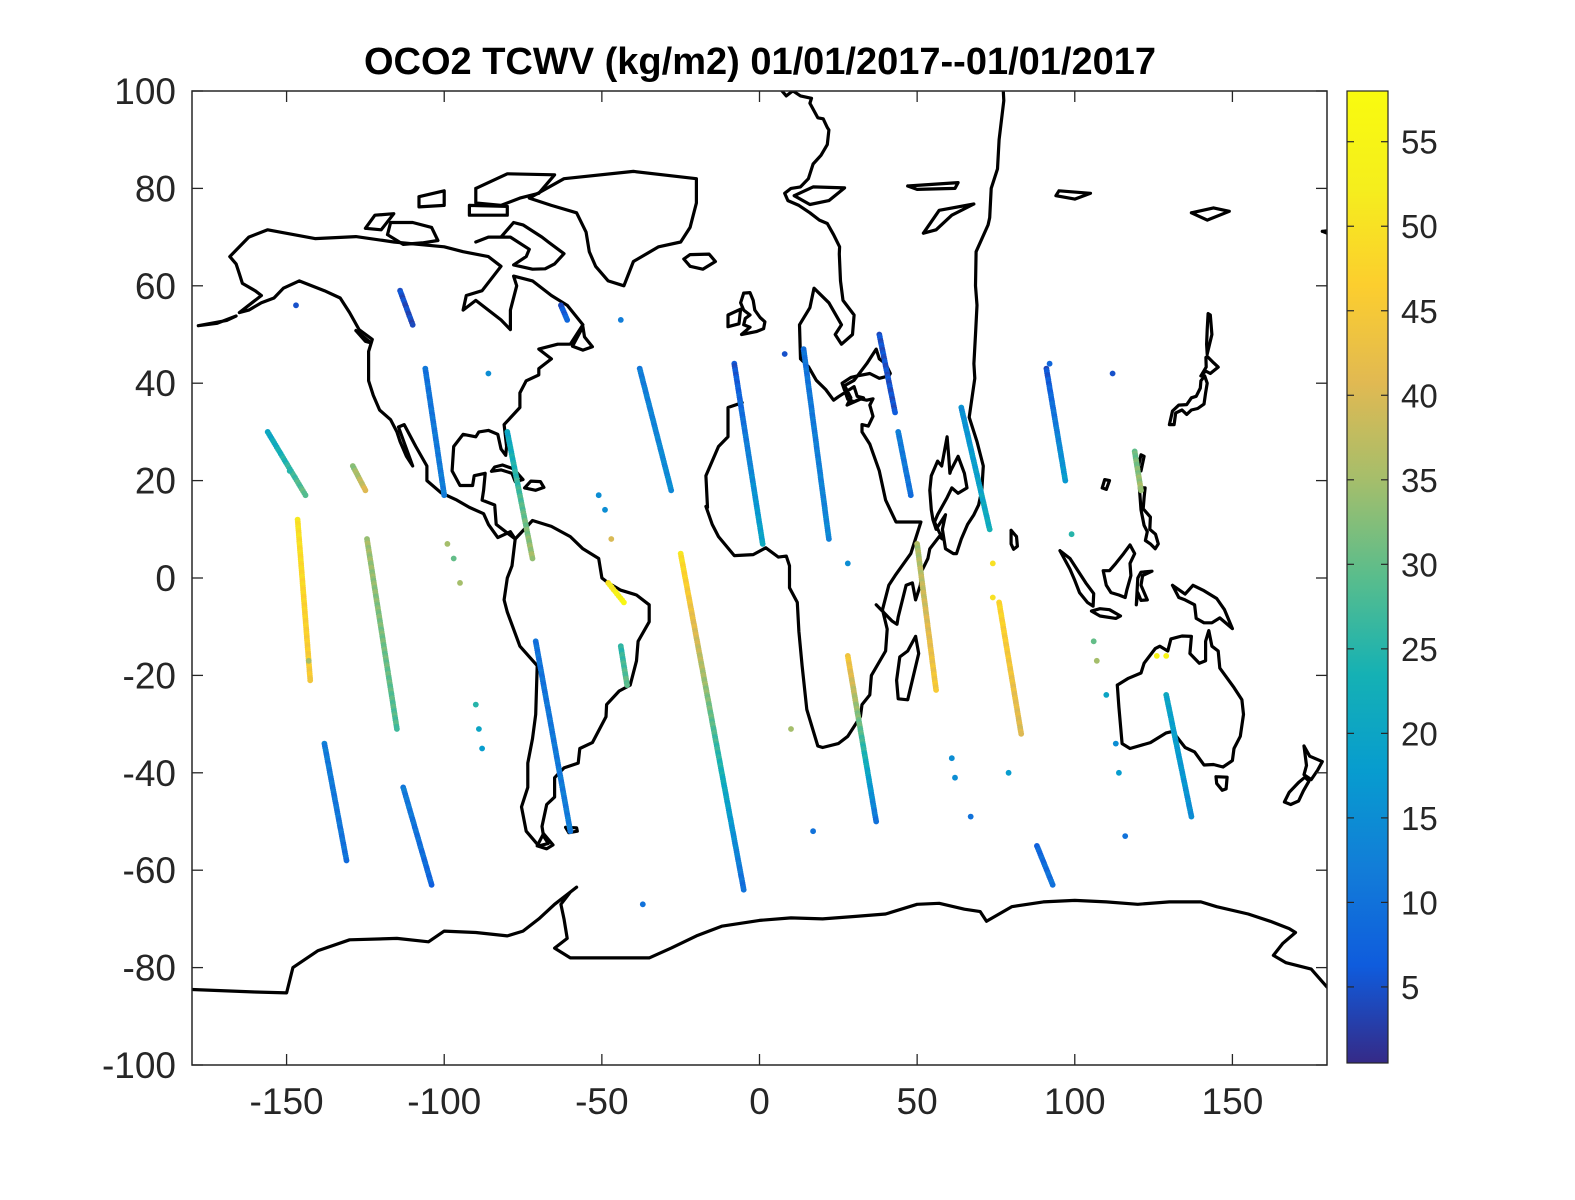  What do you see at coordinates (1419, 818) in the screenshot?
I see `colorbar-tick-label: 15` at bounding box center [1419, 818].